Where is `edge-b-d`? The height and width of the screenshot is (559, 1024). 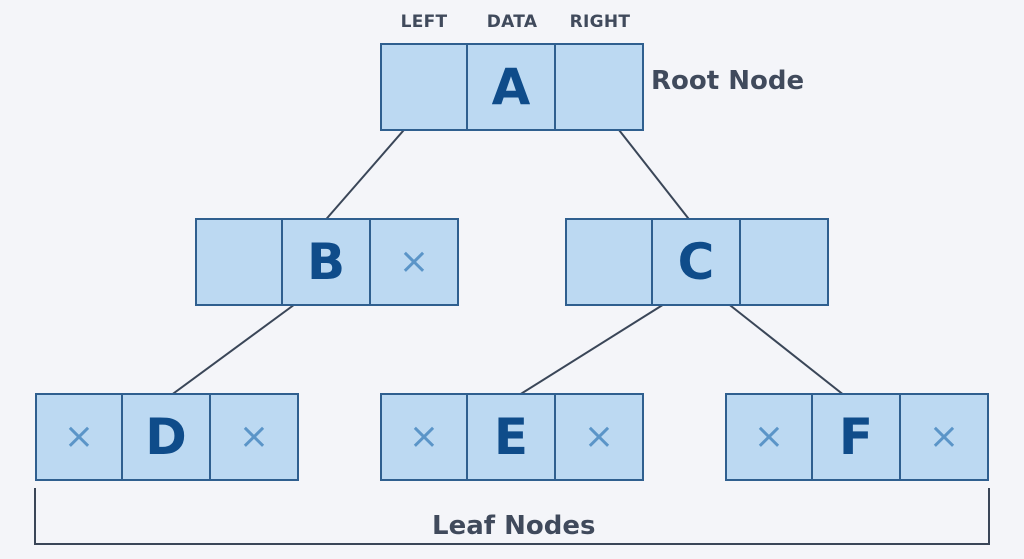 edge-b-d is located at coordinates (228, 353).